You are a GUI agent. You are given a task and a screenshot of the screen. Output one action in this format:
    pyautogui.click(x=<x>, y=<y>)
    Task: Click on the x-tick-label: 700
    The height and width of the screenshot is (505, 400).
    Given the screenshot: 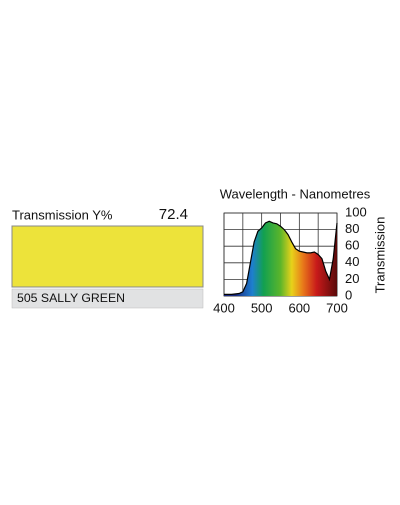 What is the action you would take?
    pyautogui.click(x=337, y=307)
    